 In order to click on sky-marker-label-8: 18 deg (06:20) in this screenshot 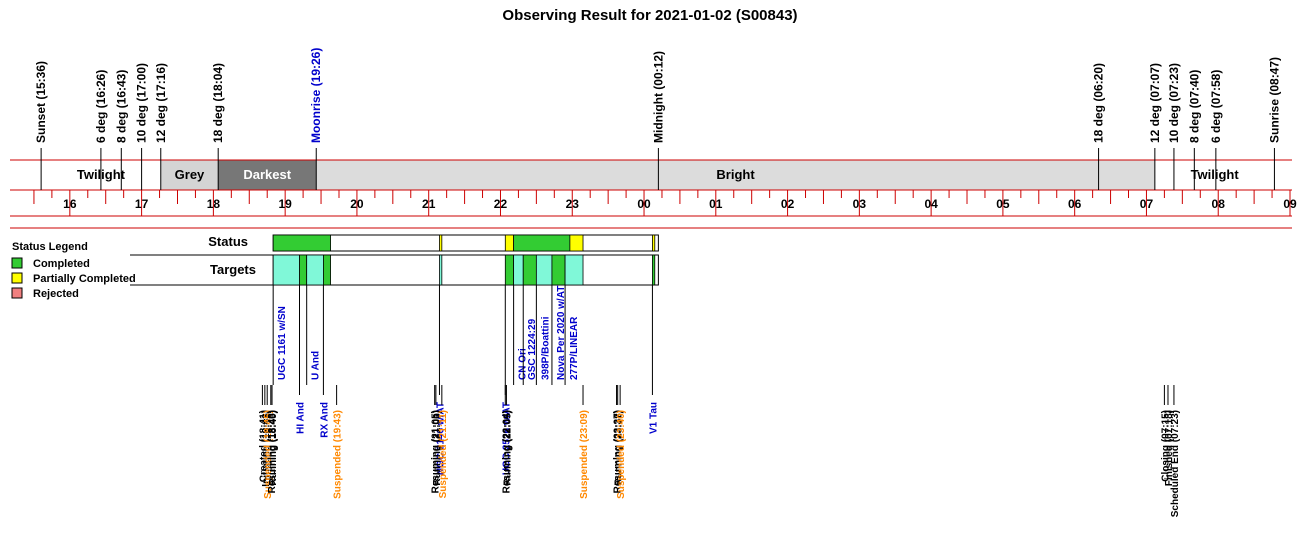, I will do `click(1099, 103)`.